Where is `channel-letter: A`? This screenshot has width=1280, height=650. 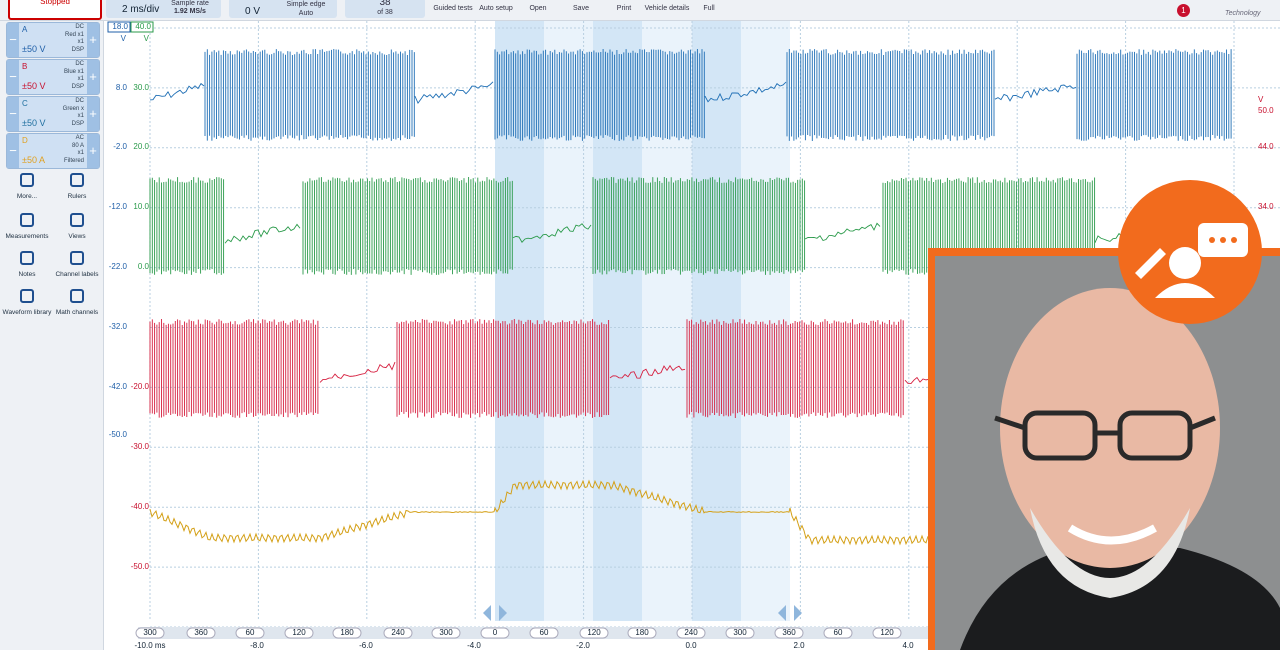 channel-letter: A is located at coordinates (25, 29).